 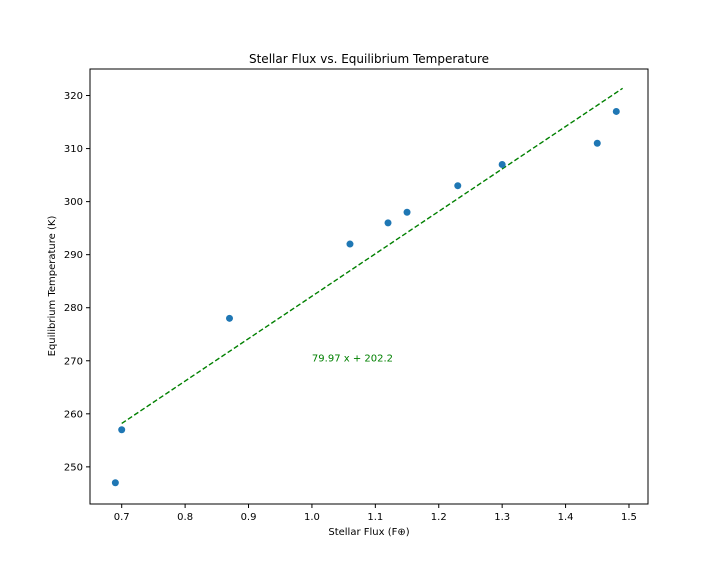 What do you see at coordinates (73, 414) in the screenshot?
I see `y-tick-label: 260` at bounding box center [73, 414].